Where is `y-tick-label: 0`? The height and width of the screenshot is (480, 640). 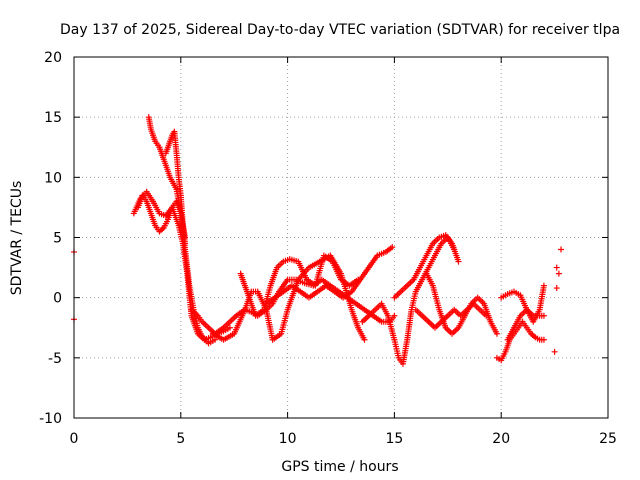 y-tick-label: 0 is located at coordinates (57, 299).